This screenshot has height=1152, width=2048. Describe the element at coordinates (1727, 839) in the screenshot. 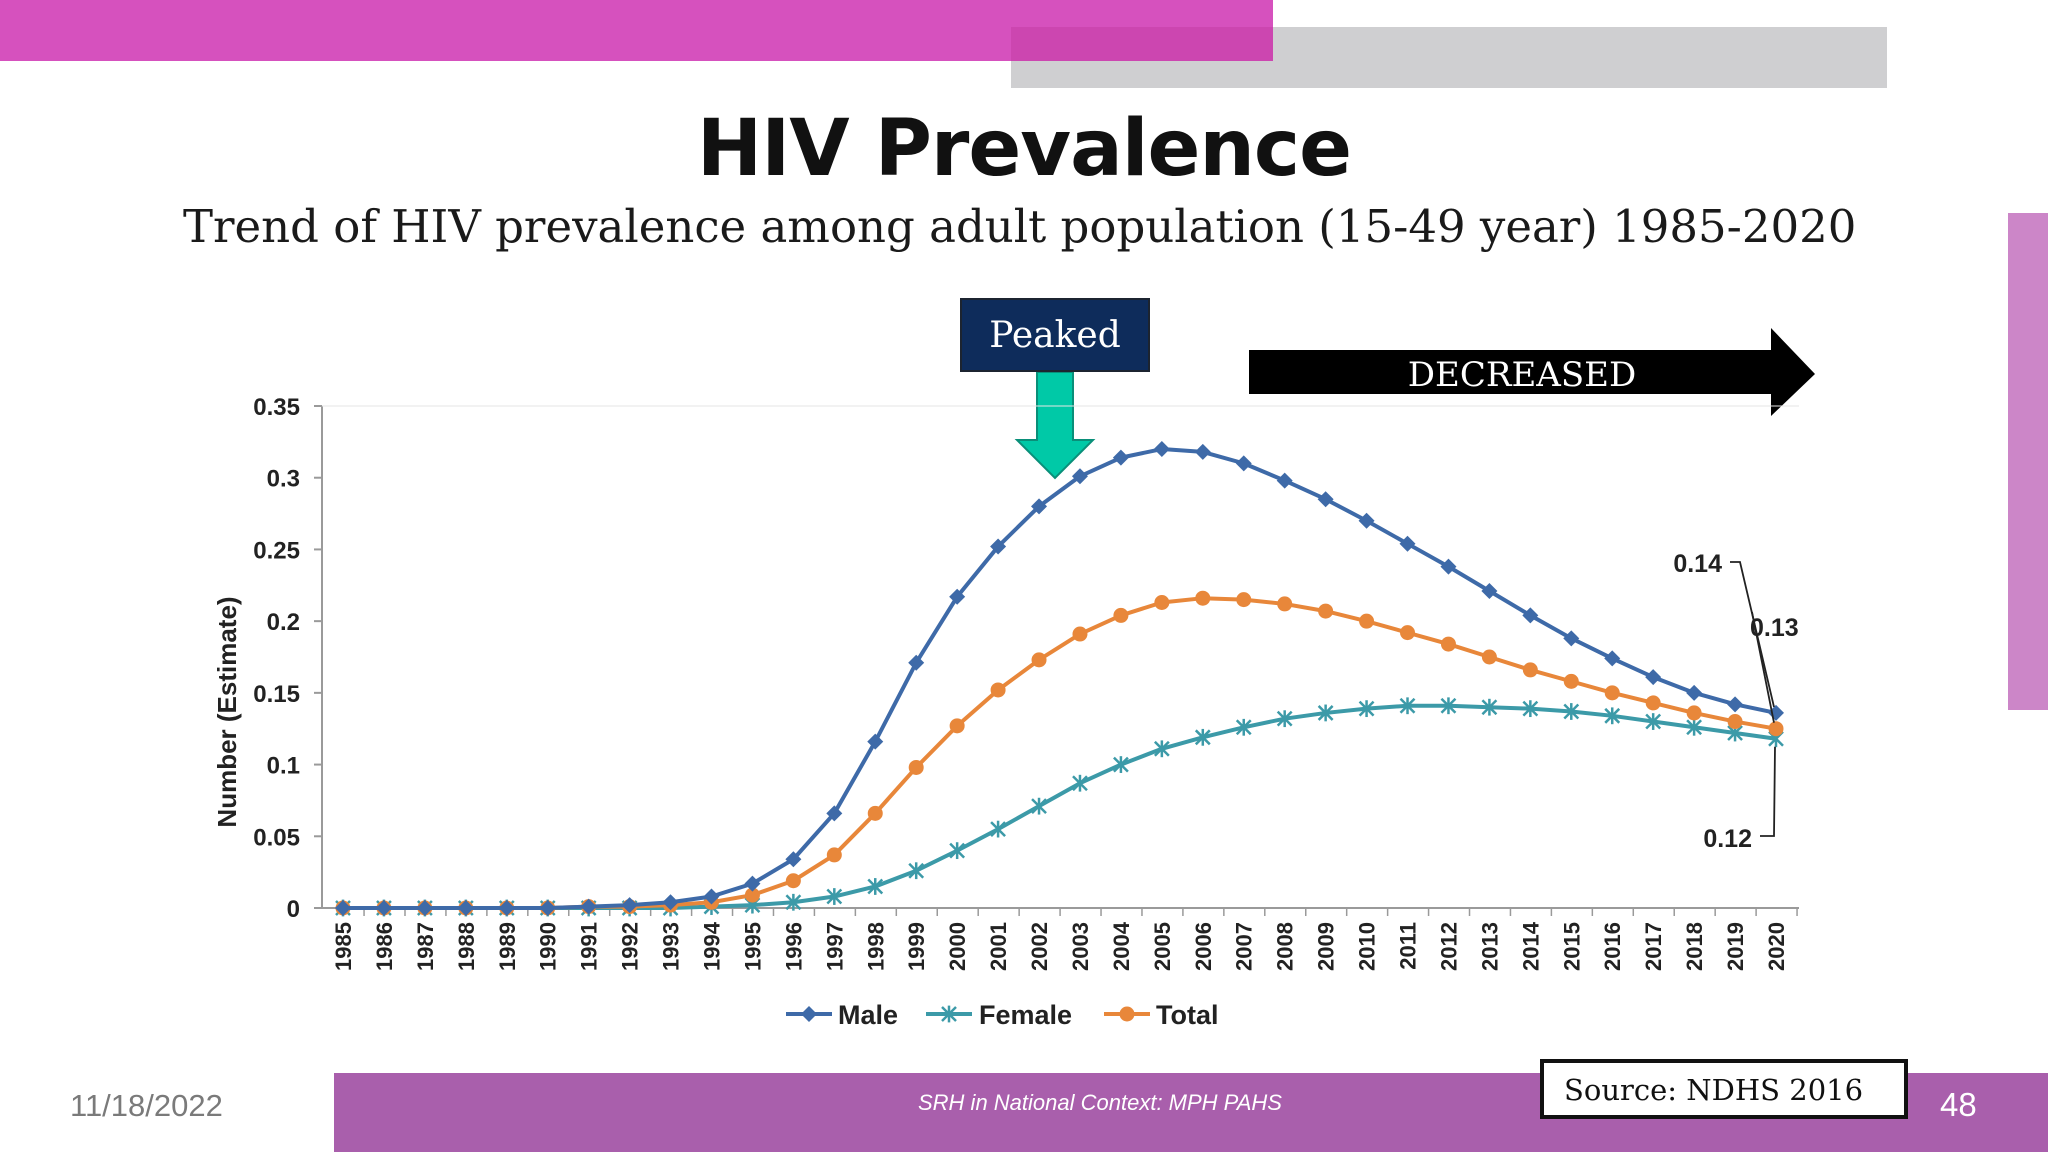

I see `annotation-label: 0.12` at that location.